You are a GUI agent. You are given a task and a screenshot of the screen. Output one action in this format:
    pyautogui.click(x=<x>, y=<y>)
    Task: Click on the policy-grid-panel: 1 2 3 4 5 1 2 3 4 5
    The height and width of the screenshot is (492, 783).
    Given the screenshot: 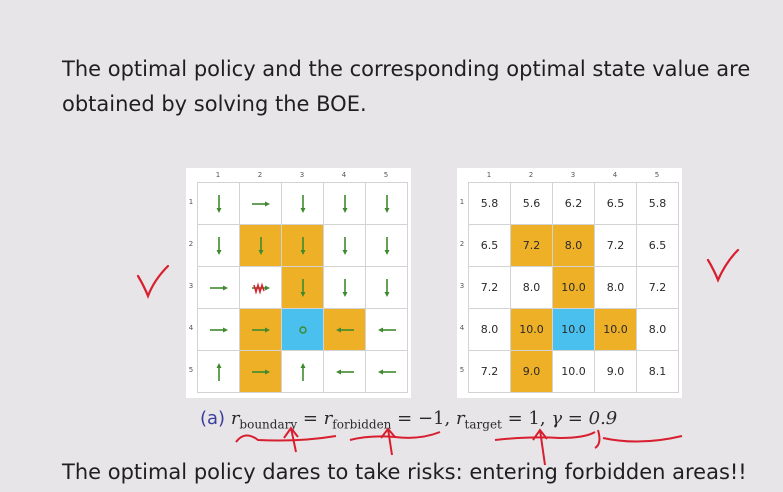 What is the action you would take?
    pyautogui.click(x=298, y=283)
    